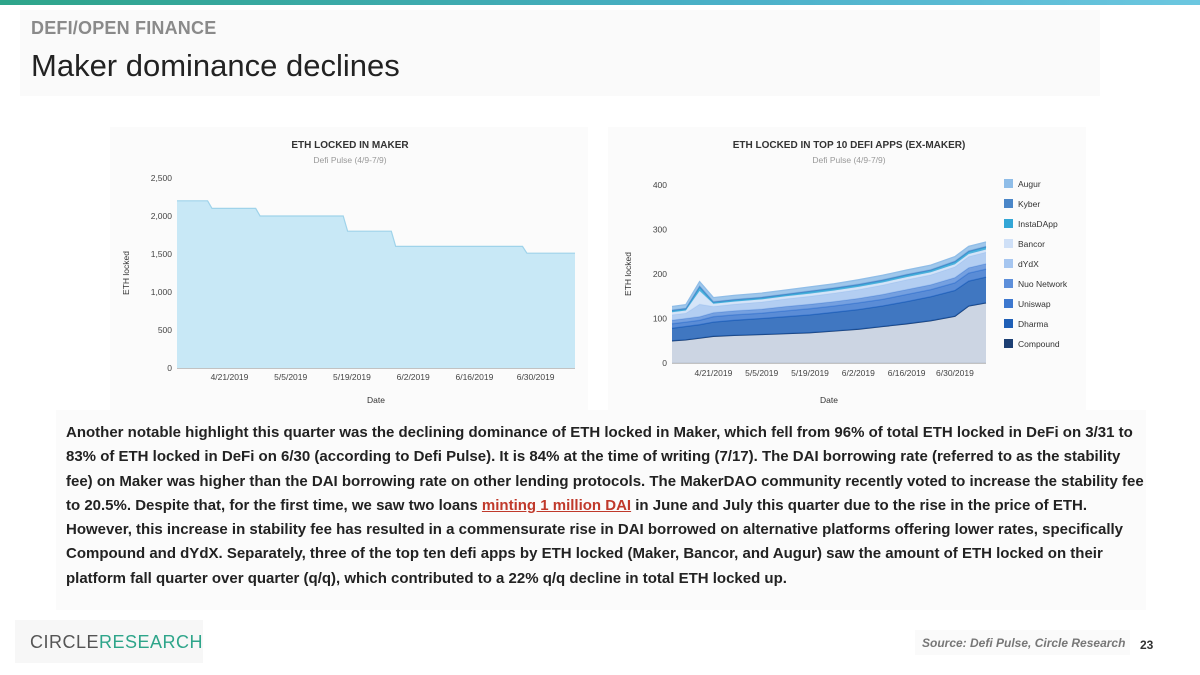 This screenshot has height=675, width=1200. I want to click on top-accent-bar, so click(600, 2).